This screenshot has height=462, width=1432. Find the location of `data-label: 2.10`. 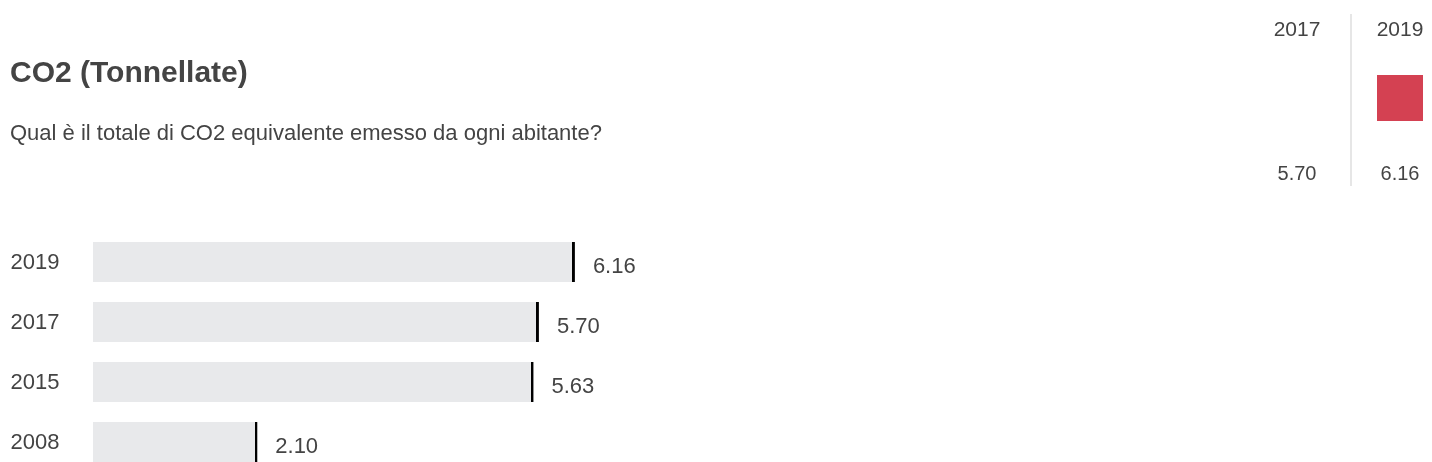

data-label: 2.10 is located at coordinates (297, 445).